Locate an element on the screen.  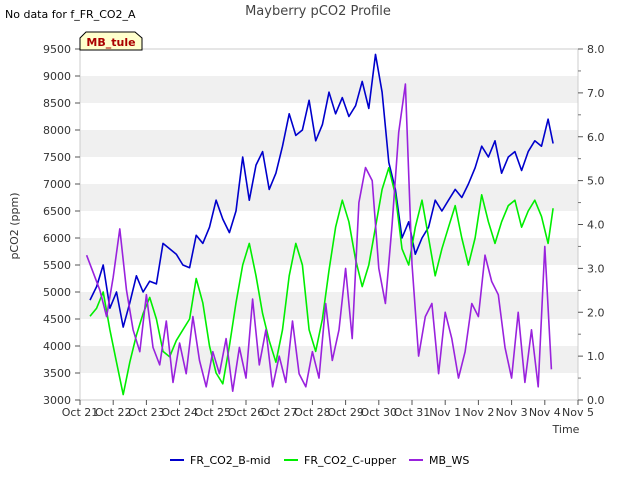
x-tick-label: Oct 21 is located at coordinates (80, 412).